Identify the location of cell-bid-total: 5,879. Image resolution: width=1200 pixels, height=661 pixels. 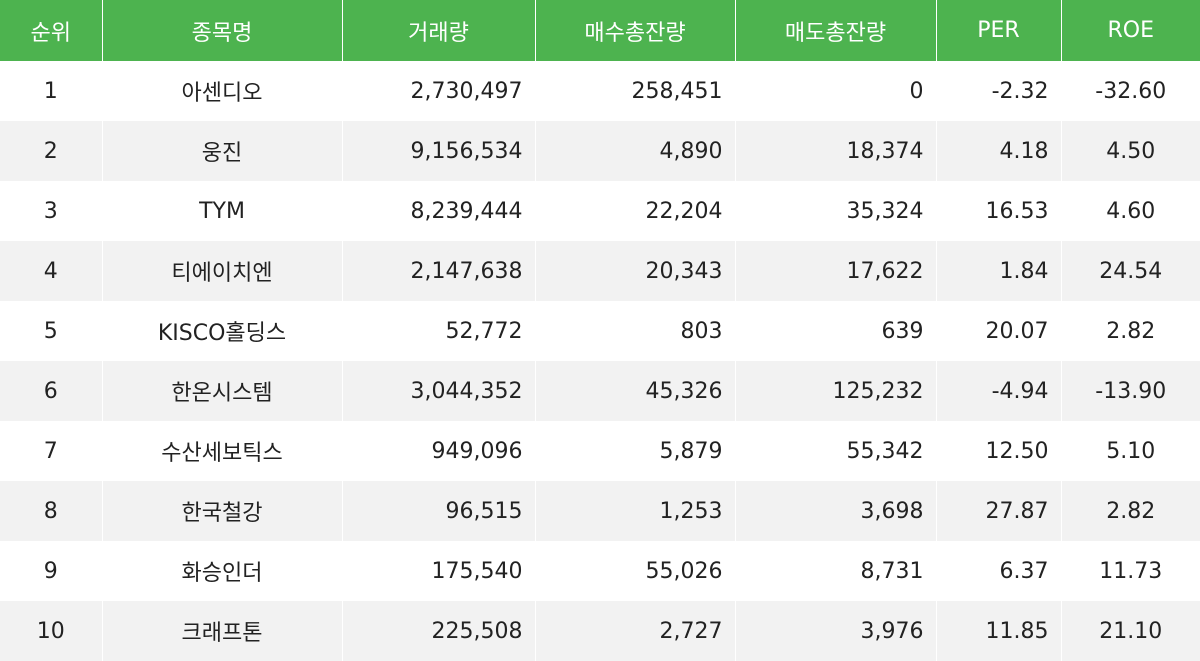
(635, 451).